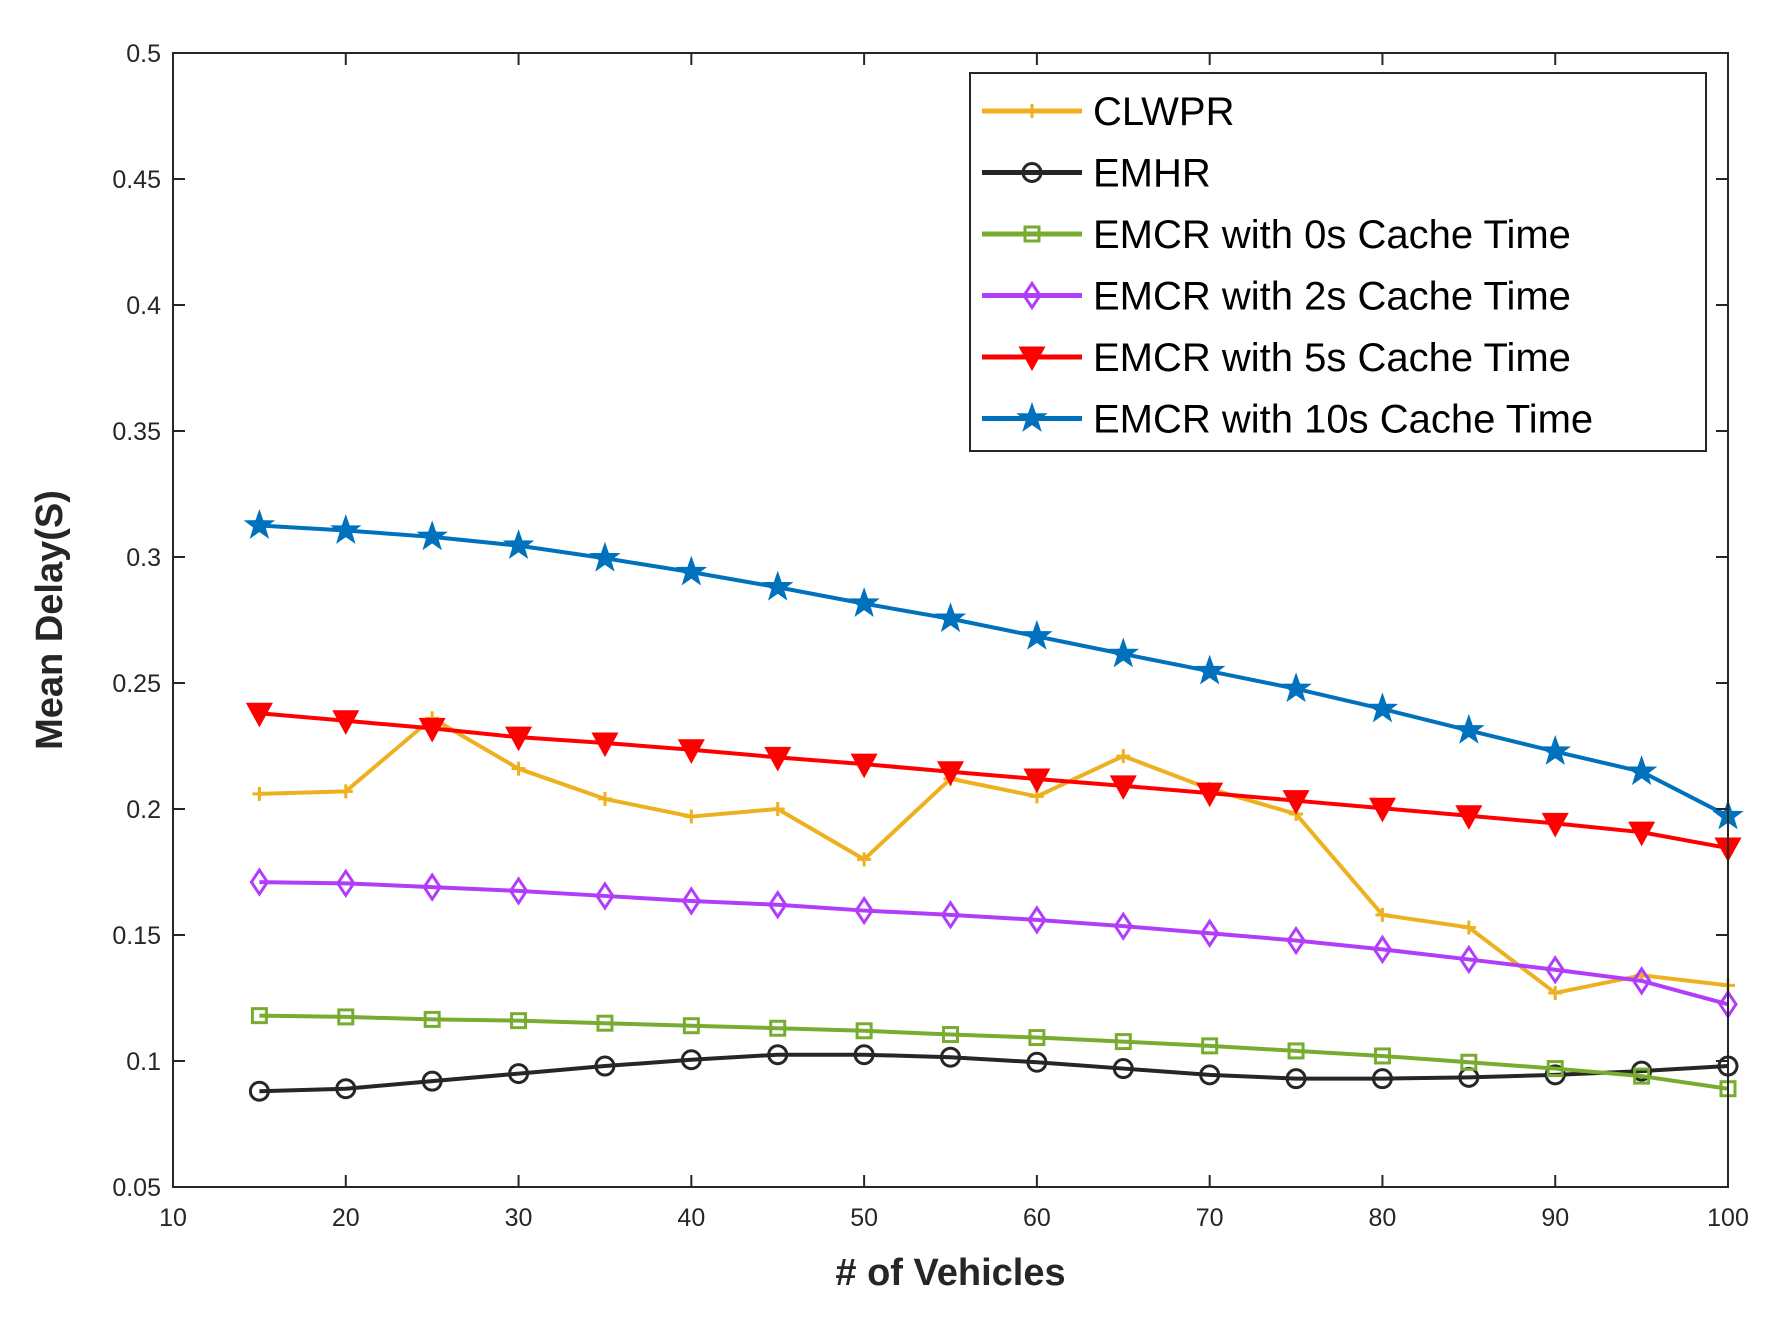  What do you see at coordinates (1037, 1218) in the screenshot?
I see `x-tick-label: 60` at bounding box center [1037, 1218].